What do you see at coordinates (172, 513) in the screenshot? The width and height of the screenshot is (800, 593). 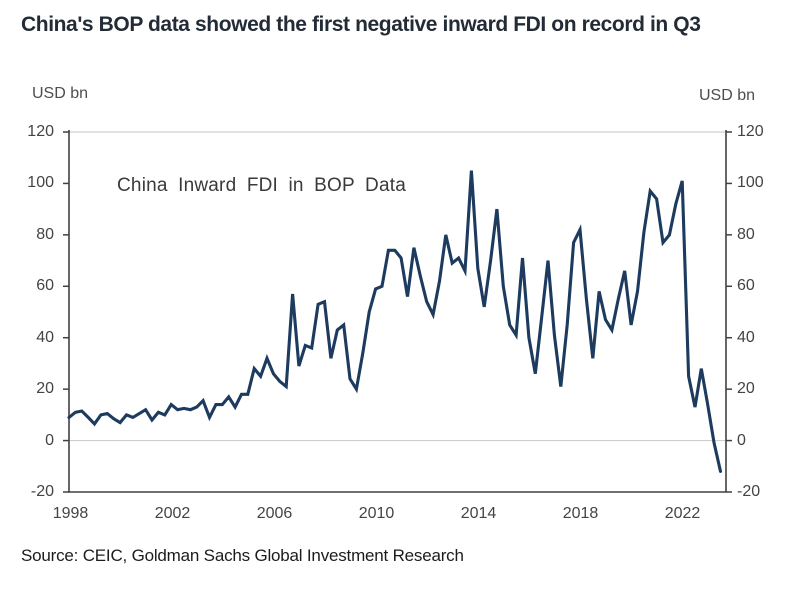 I see `x-tick-label: 2002` at bounding box center [172, 513].